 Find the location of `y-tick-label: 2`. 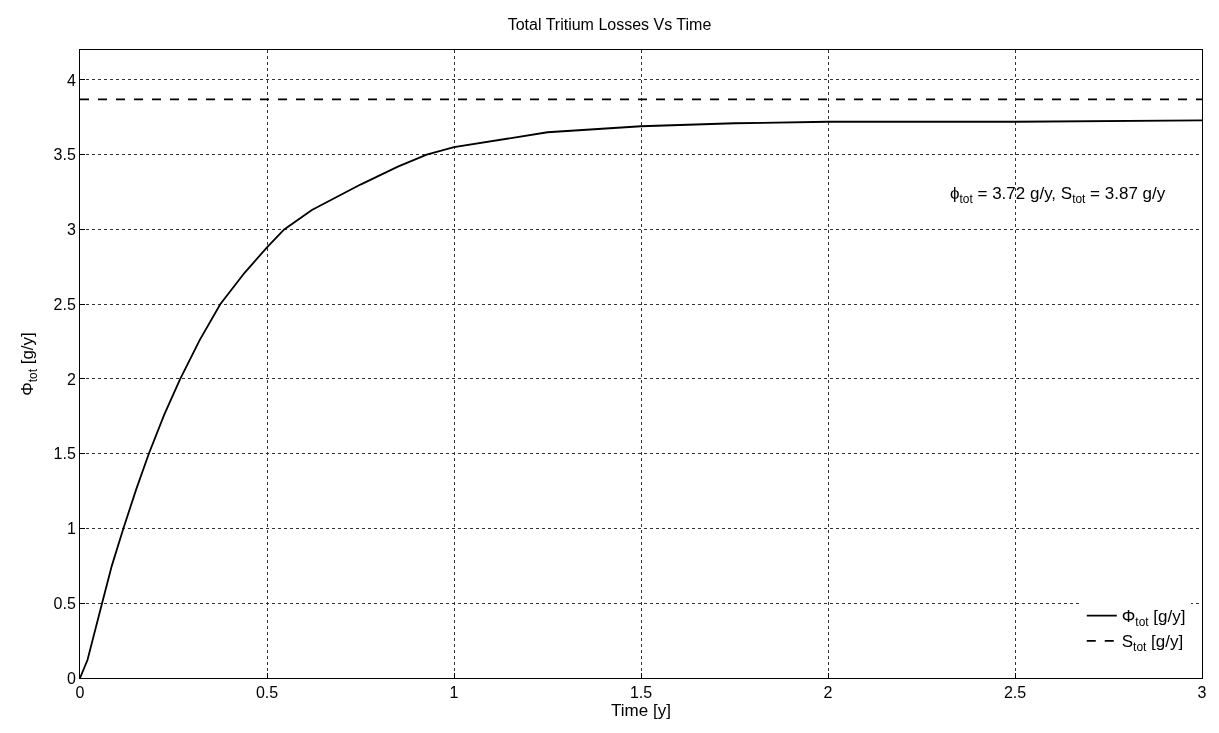

y-tick-label: 2 is located at coordinates (71, 379).